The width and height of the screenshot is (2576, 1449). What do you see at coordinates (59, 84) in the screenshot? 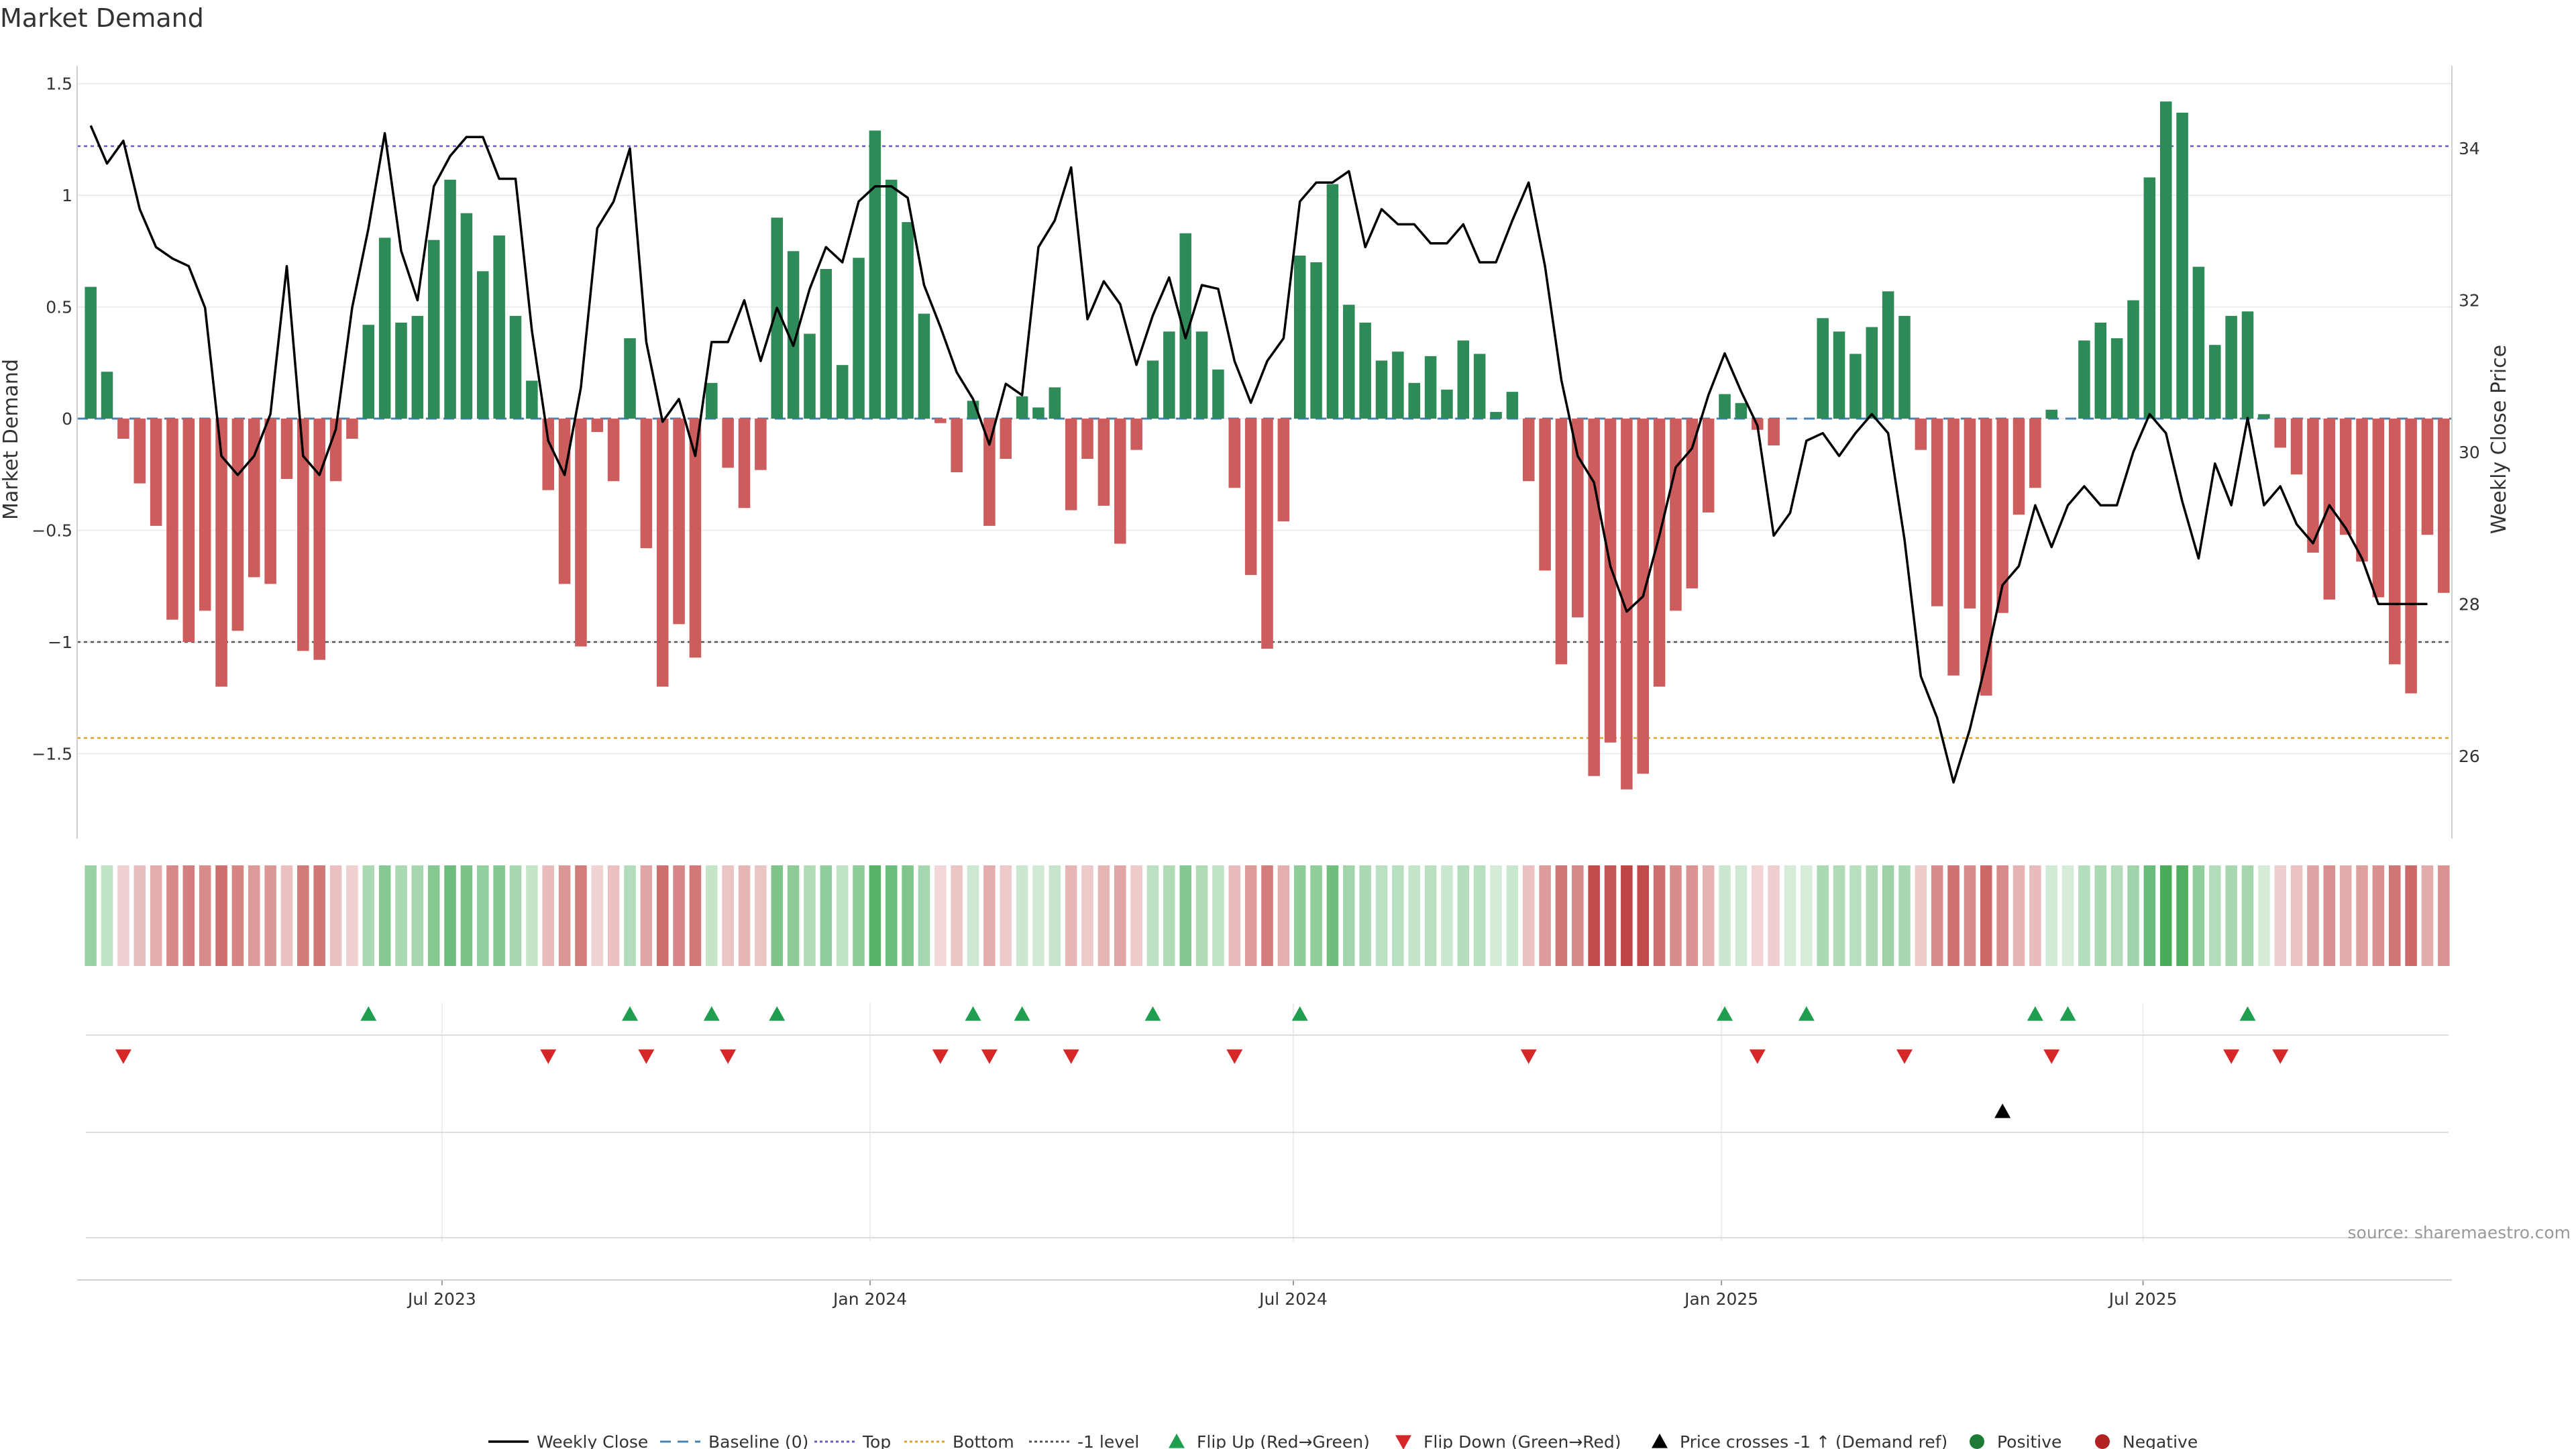
I see `y-tick-label: 1.5` at bounding box center [59, 84].